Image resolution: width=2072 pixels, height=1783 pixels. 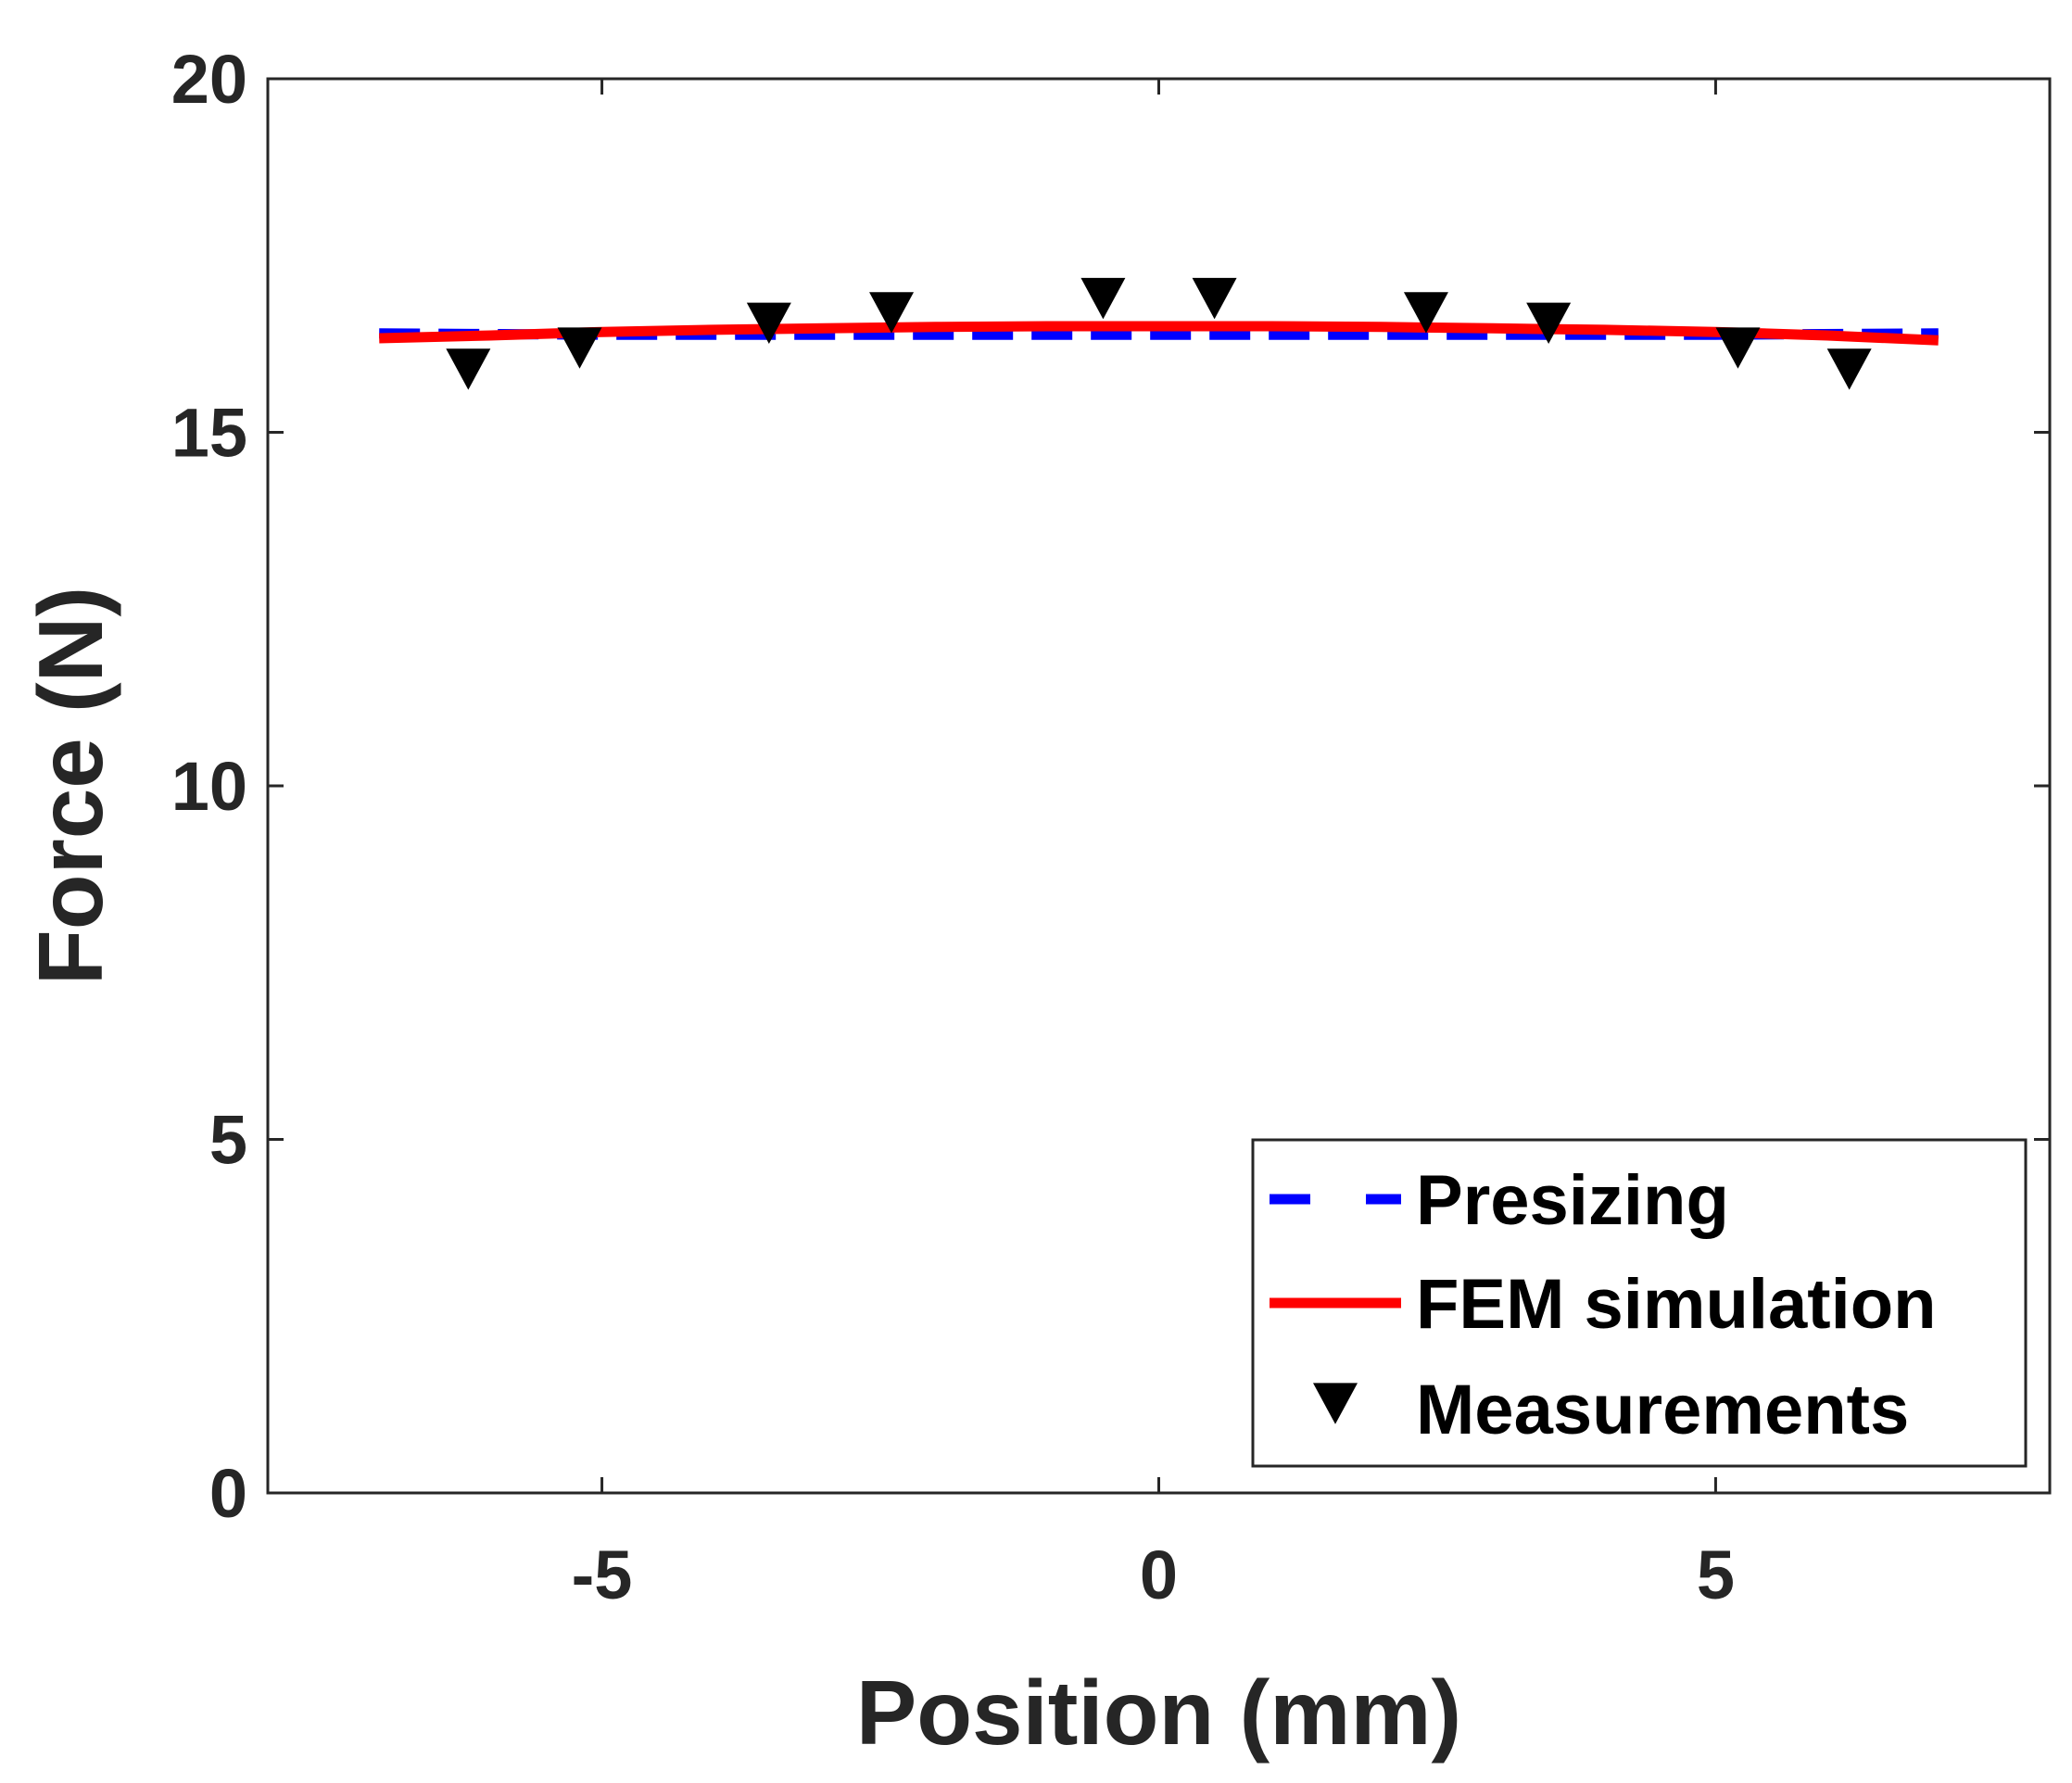 I want to click on y-tick-label: 5, so click(x=228, y=1140).